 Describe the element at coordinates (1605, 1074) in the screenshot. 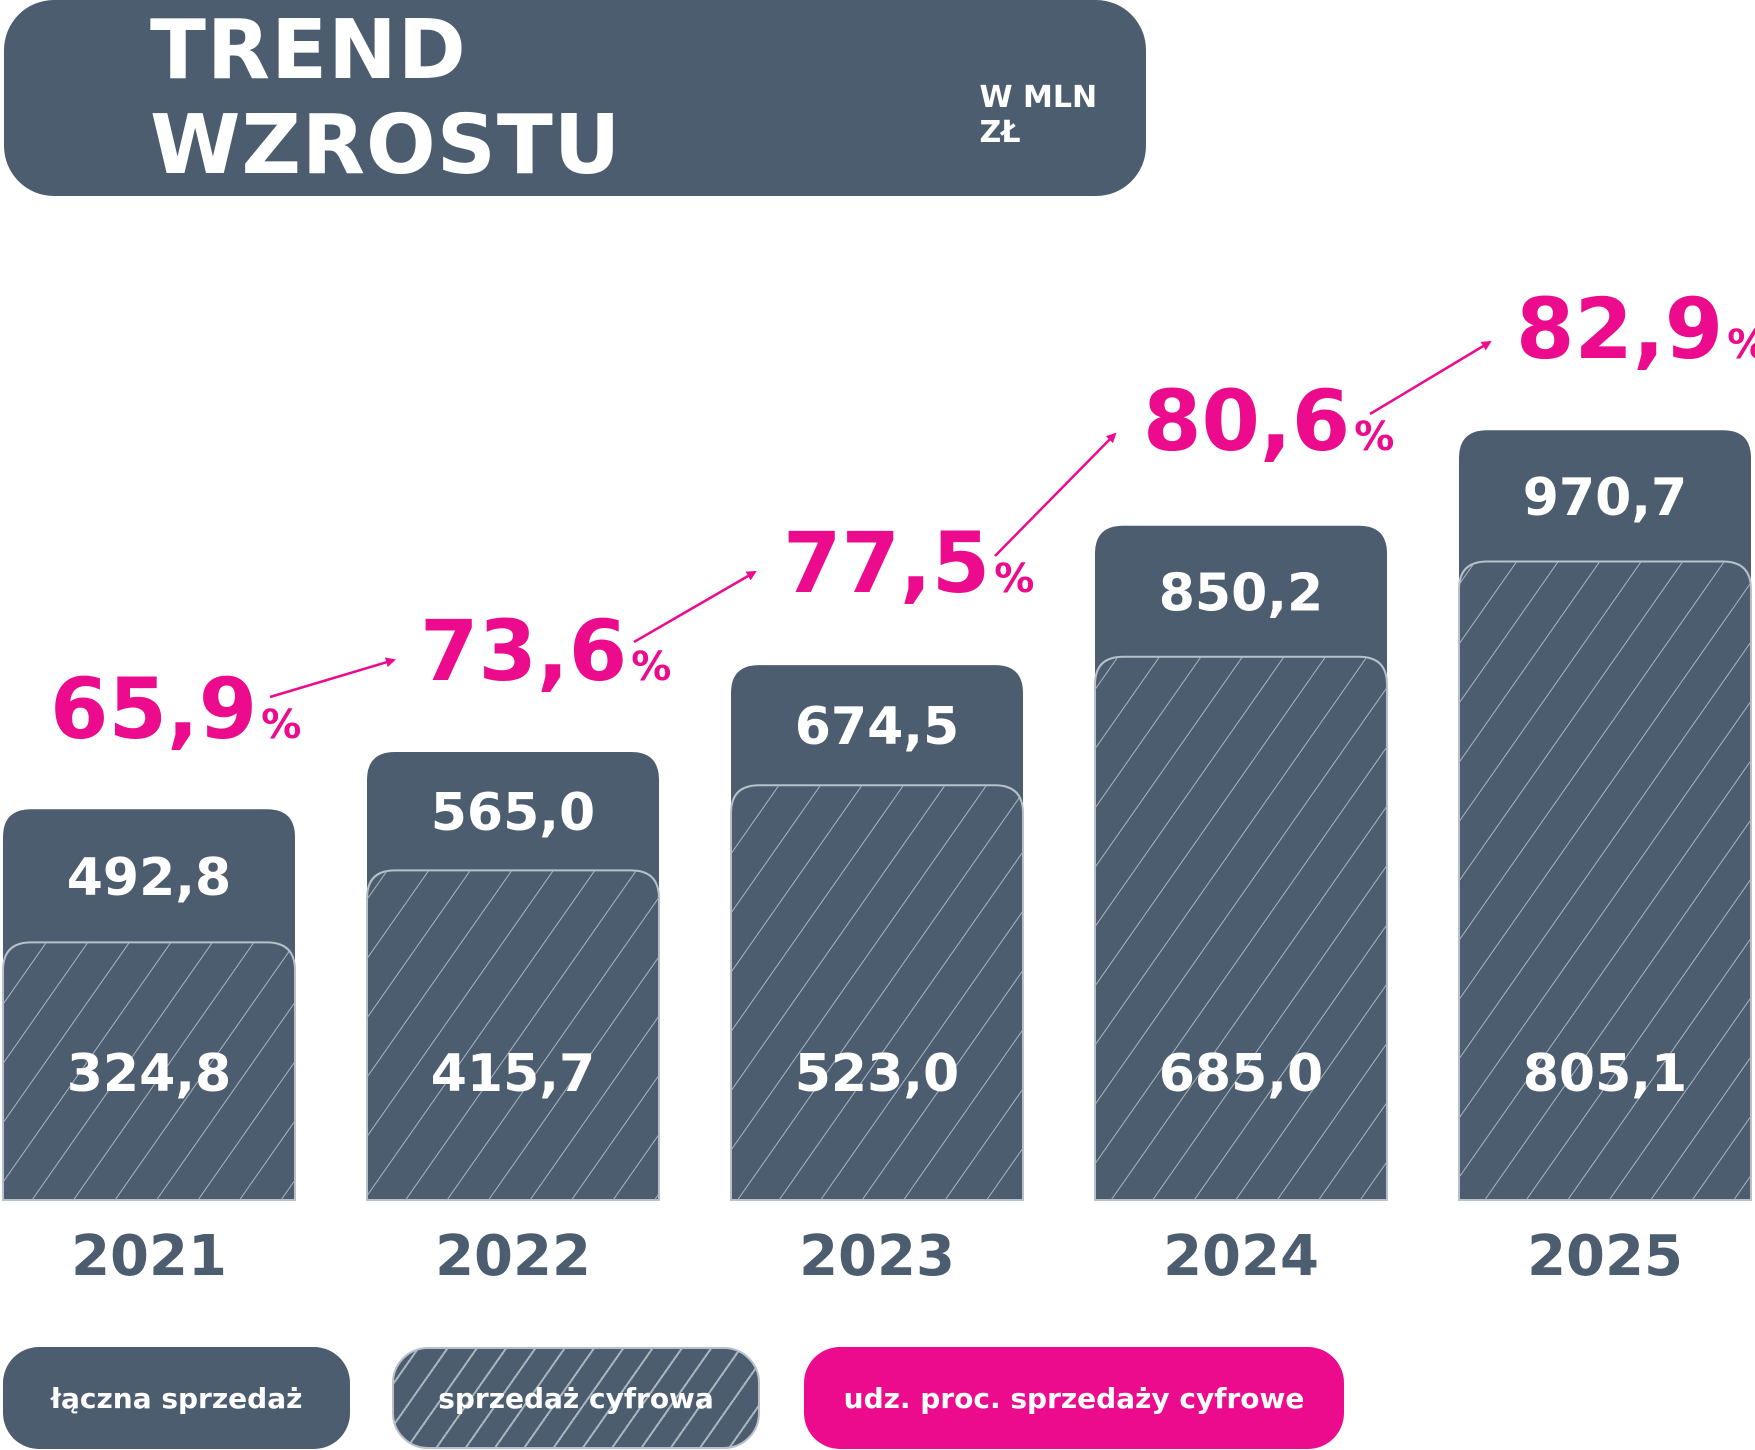

I see `value-digital-2025: 805,1` at that location.